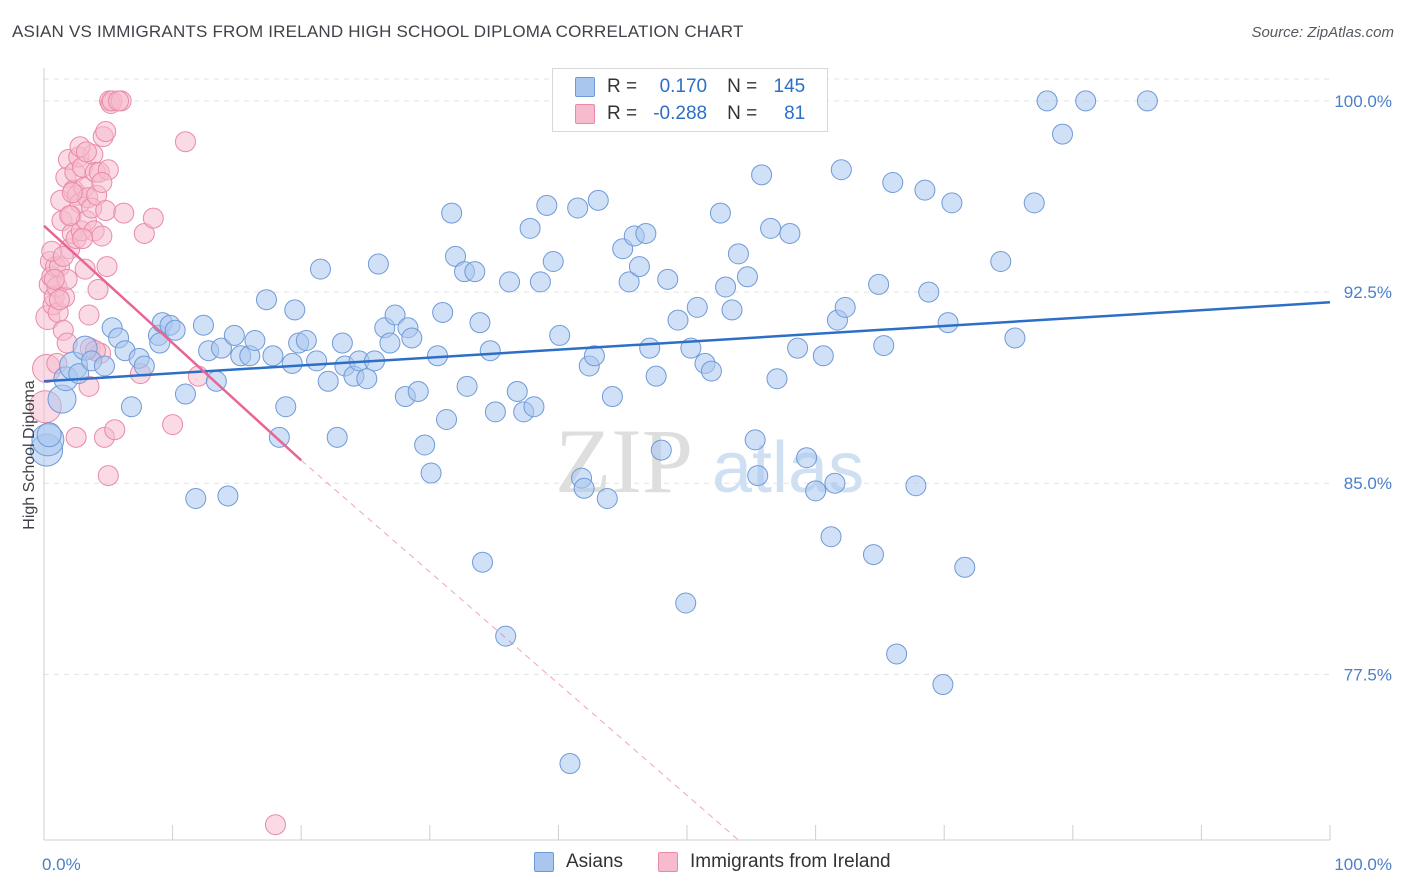 The image size is (1406, 892). What do you see at coordinates (703, 865) in the screenshot?
I see `series-legend: Asians Immigrants from Ireland` at bounding box center [703, 865].